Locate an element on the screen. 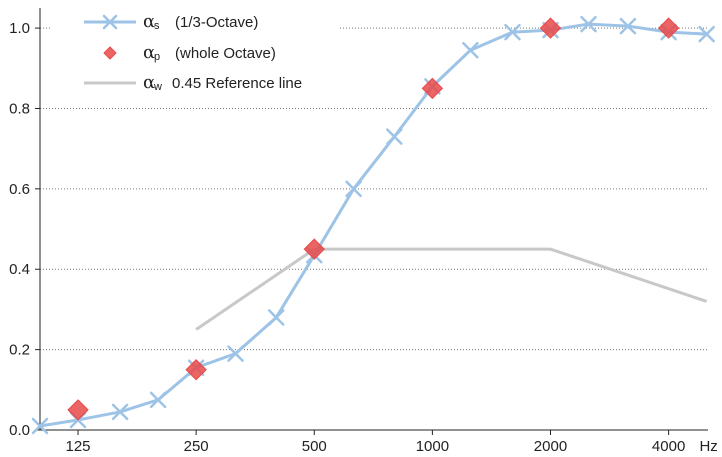 The image size is (722, 457). legend-entry: αp (whole Octave) is located at coordinates (189, 52).